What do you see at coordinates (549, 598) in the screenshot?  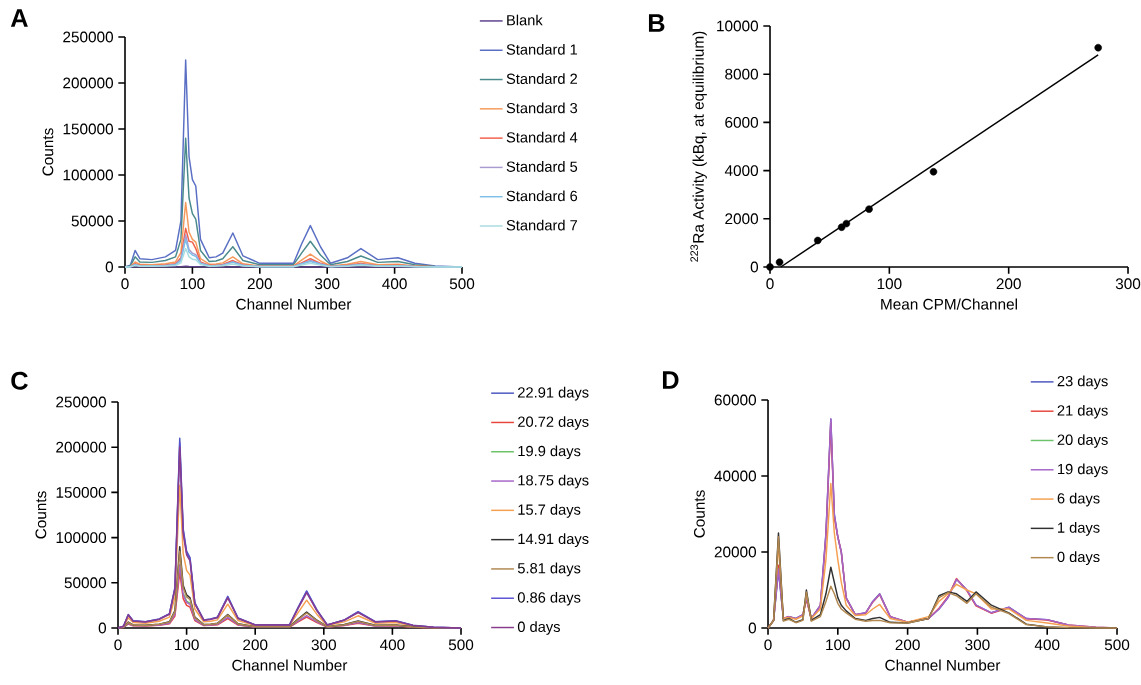 I see `legend-label: 0.86 days` at bounding box center [549, 598].